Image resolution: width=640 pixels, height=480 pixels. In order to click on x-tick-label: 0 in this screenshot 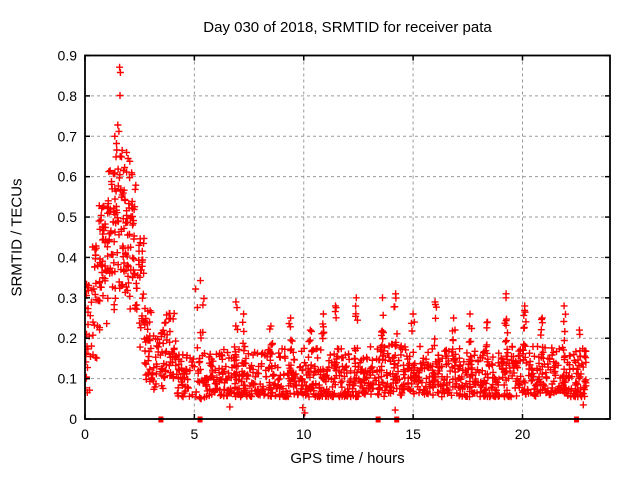, I will do `click(85, 434)`.